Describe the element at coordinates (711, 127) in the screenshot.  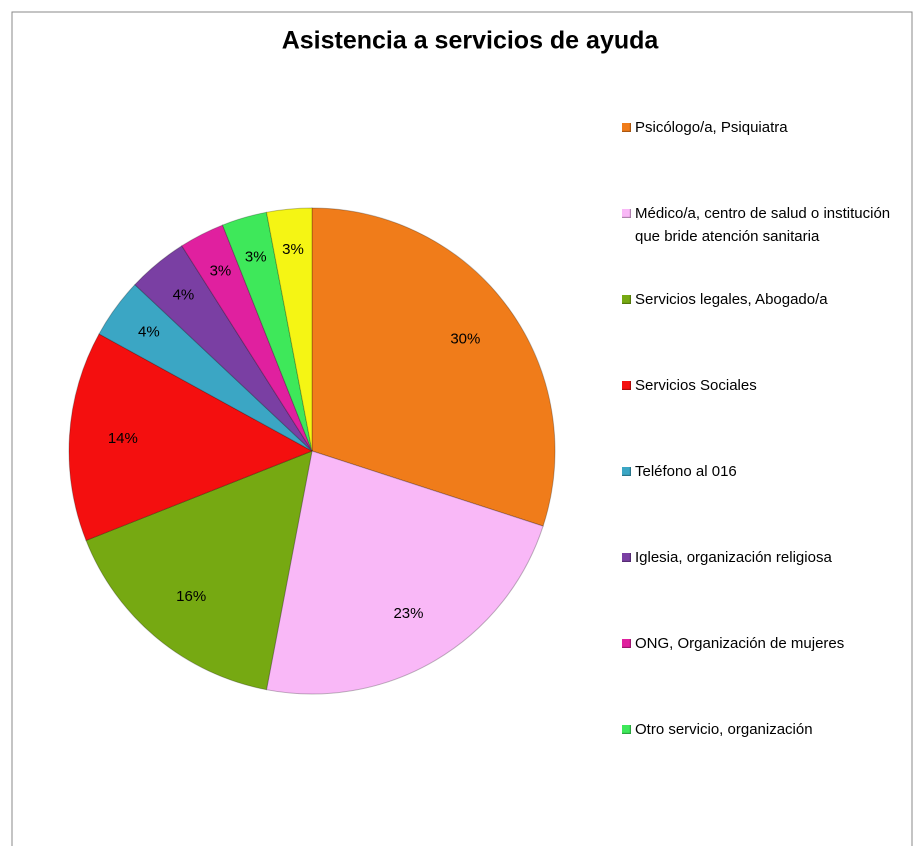
I see `legend-label: Psicólogo/a, Psiquiatra` at that location.